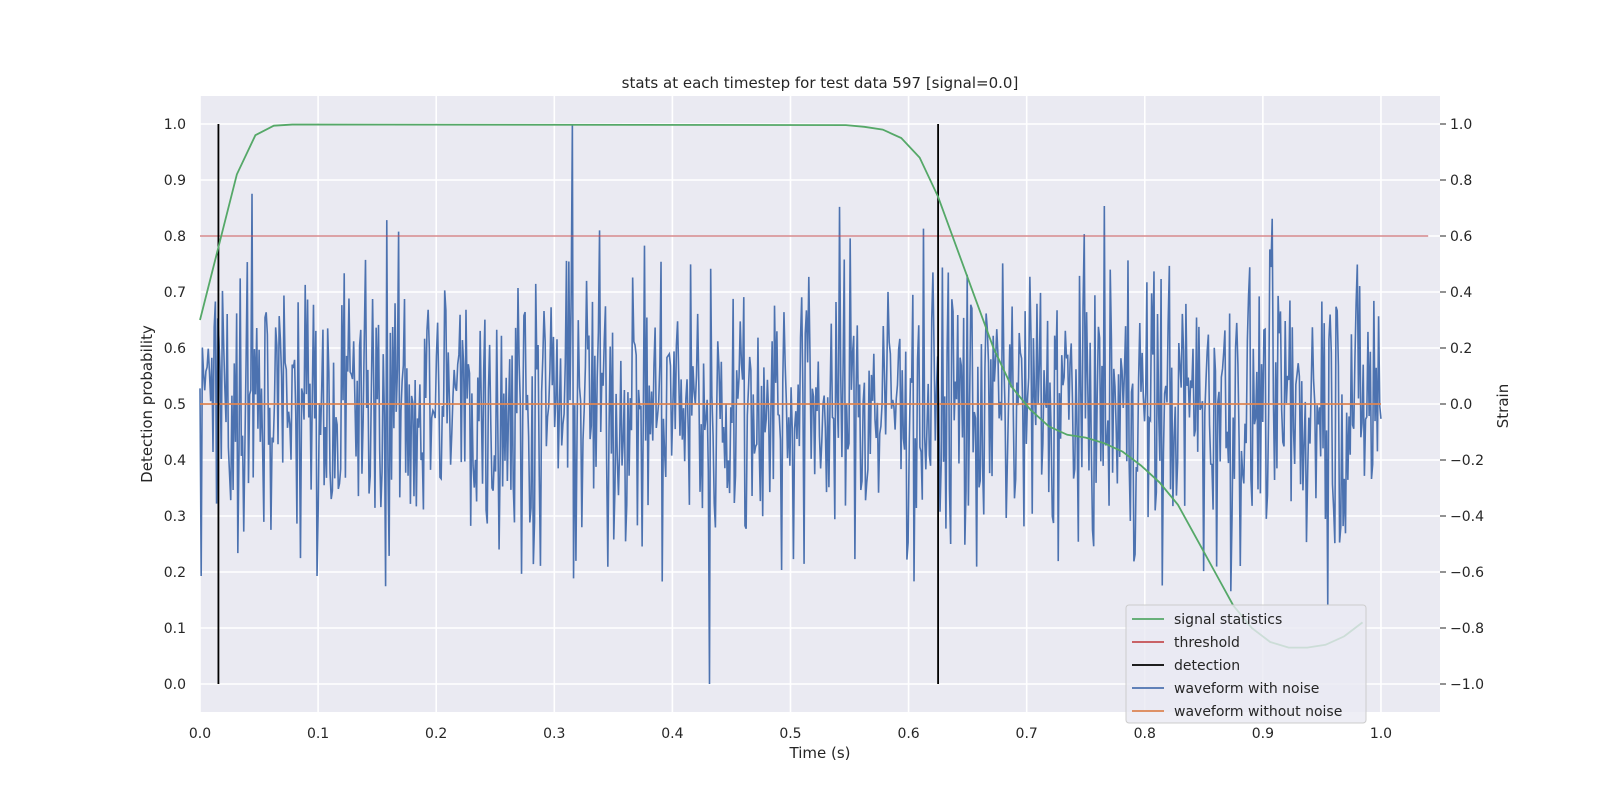 The width and height of the screenshot is (1600, 800). Describe the element at coordinates (1461, 125) in the screenshot. I see `y2-tick-label: 1.0` at that location.